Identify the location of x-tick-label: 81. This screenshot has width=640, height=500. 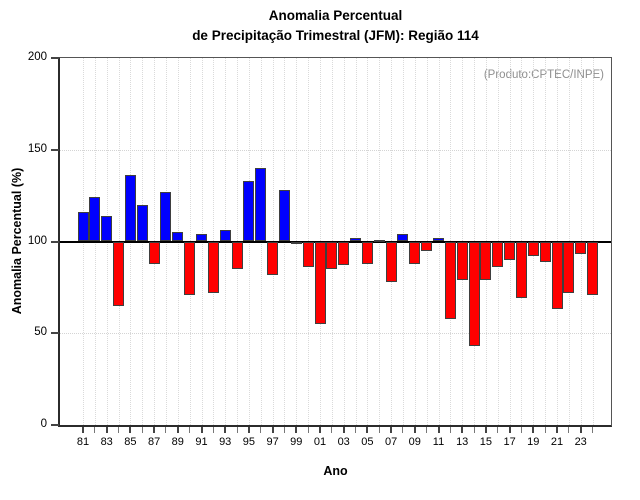
(83, 442).